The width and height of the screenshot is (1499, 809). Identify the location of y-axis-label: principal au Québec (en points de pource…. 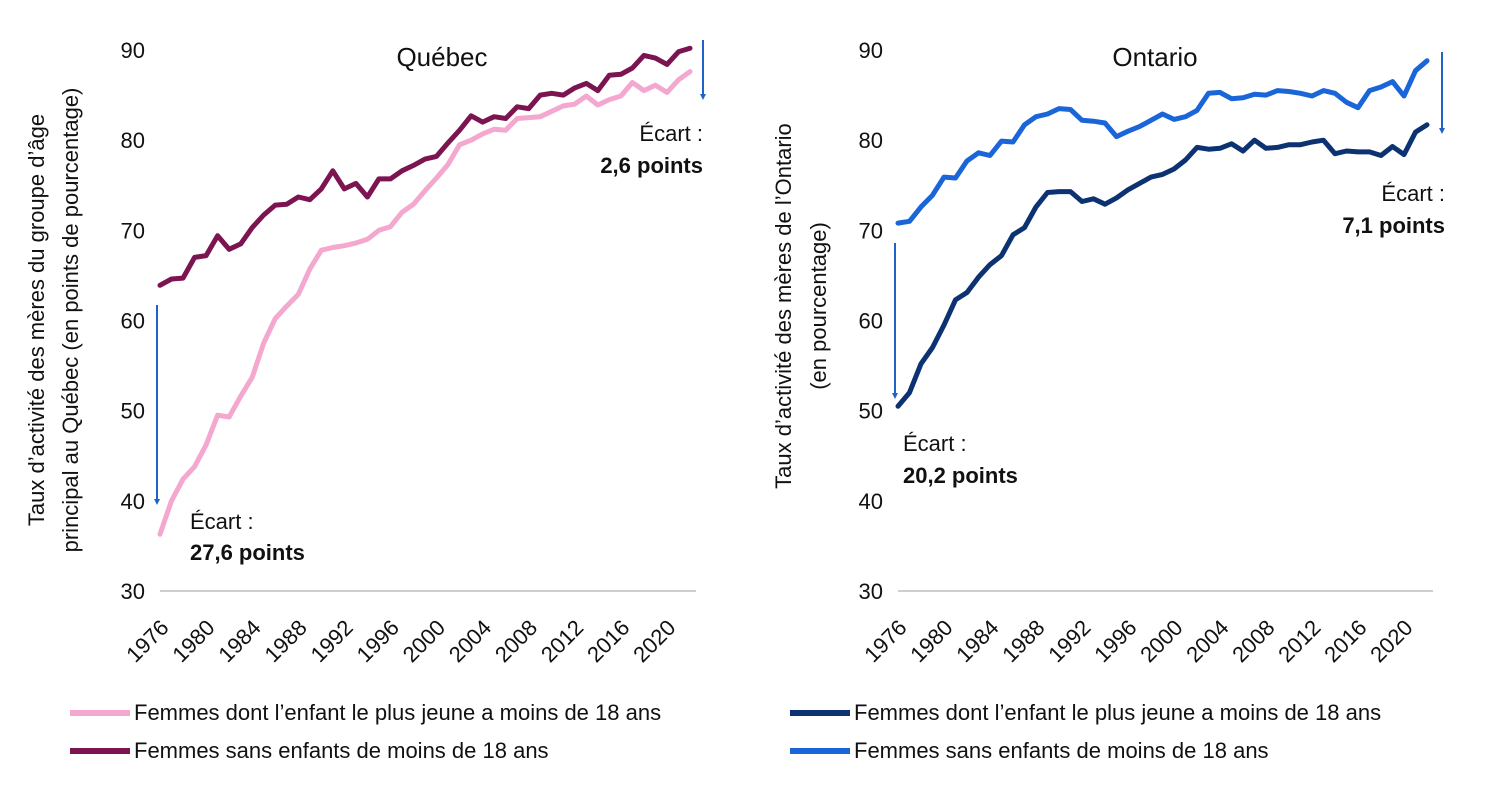
(70, 320).